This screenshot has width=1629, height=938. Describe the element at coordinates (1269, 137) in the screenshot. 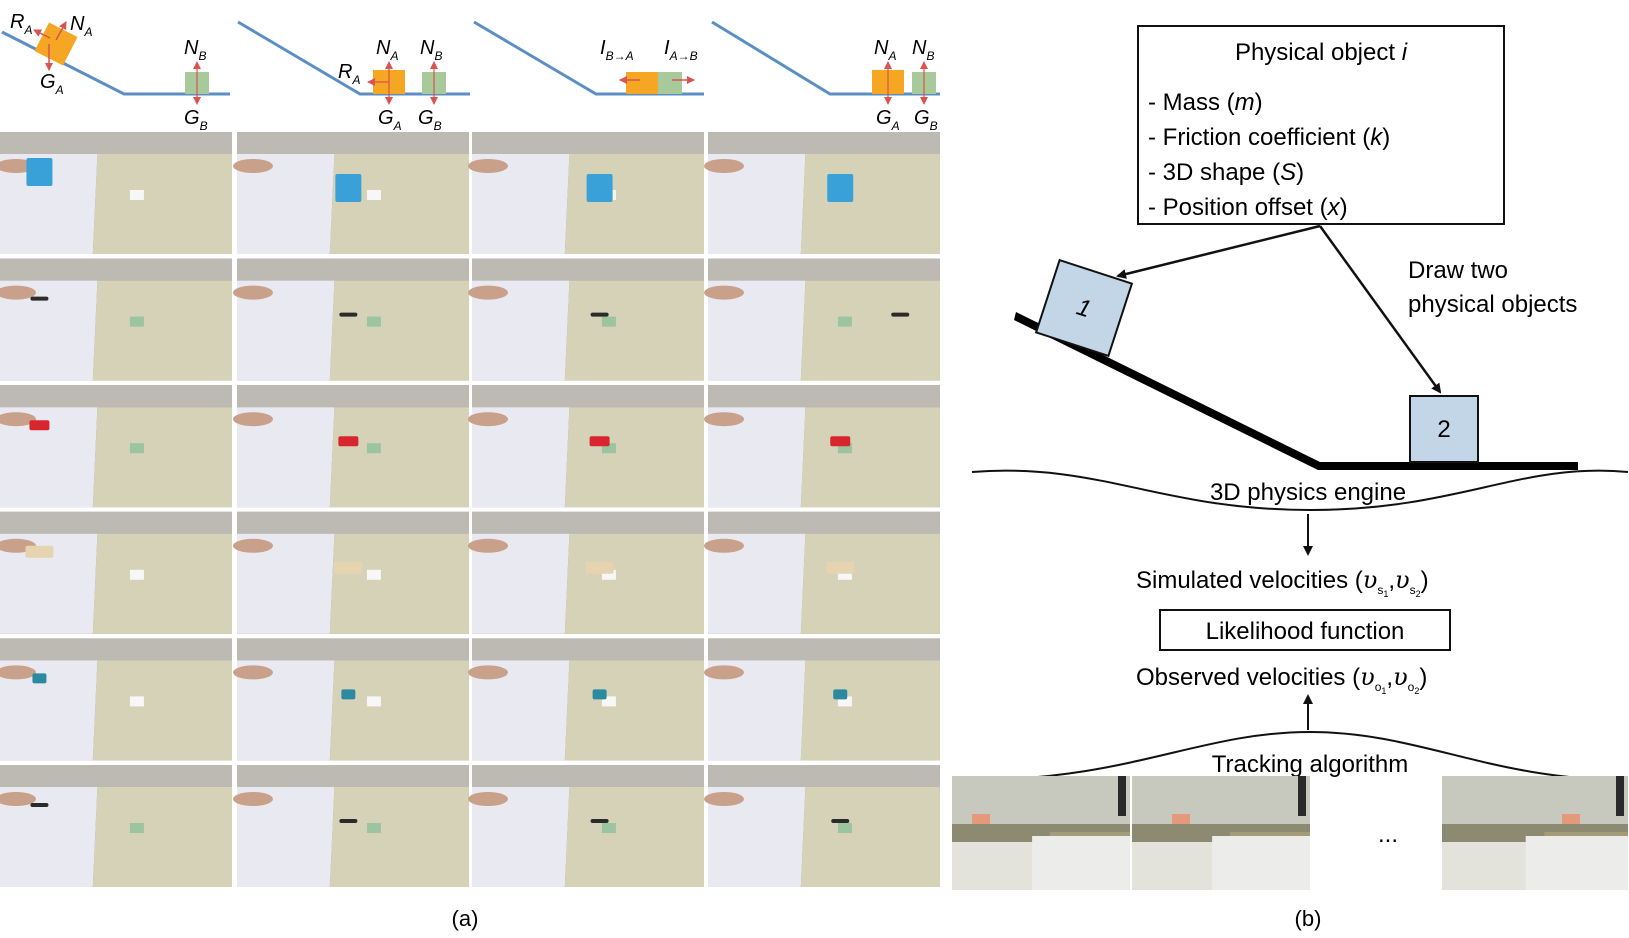

I see `param-friction: - Friction coefficient (k)` at that location.